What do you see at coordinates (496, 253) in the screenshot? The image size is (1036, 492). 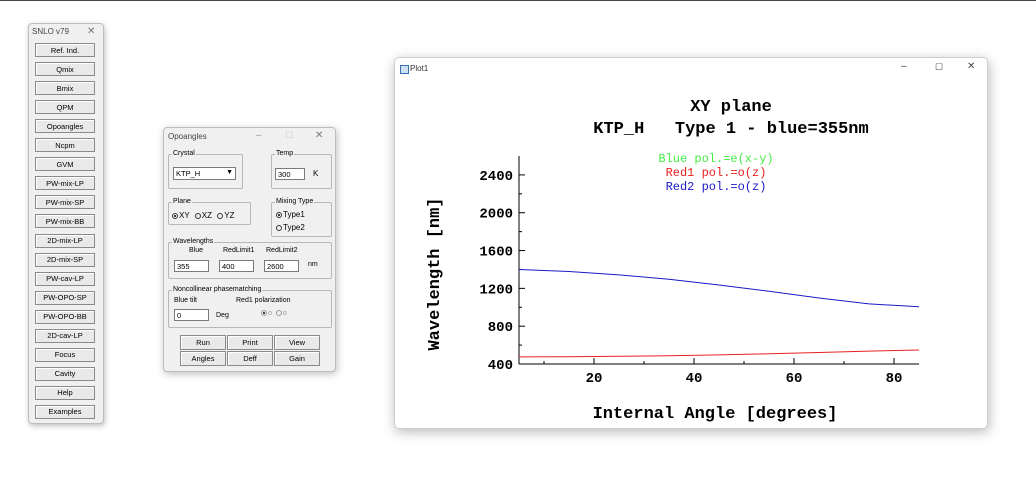 I see `y-tick-label: 1600` at bounding box center [496, 253].